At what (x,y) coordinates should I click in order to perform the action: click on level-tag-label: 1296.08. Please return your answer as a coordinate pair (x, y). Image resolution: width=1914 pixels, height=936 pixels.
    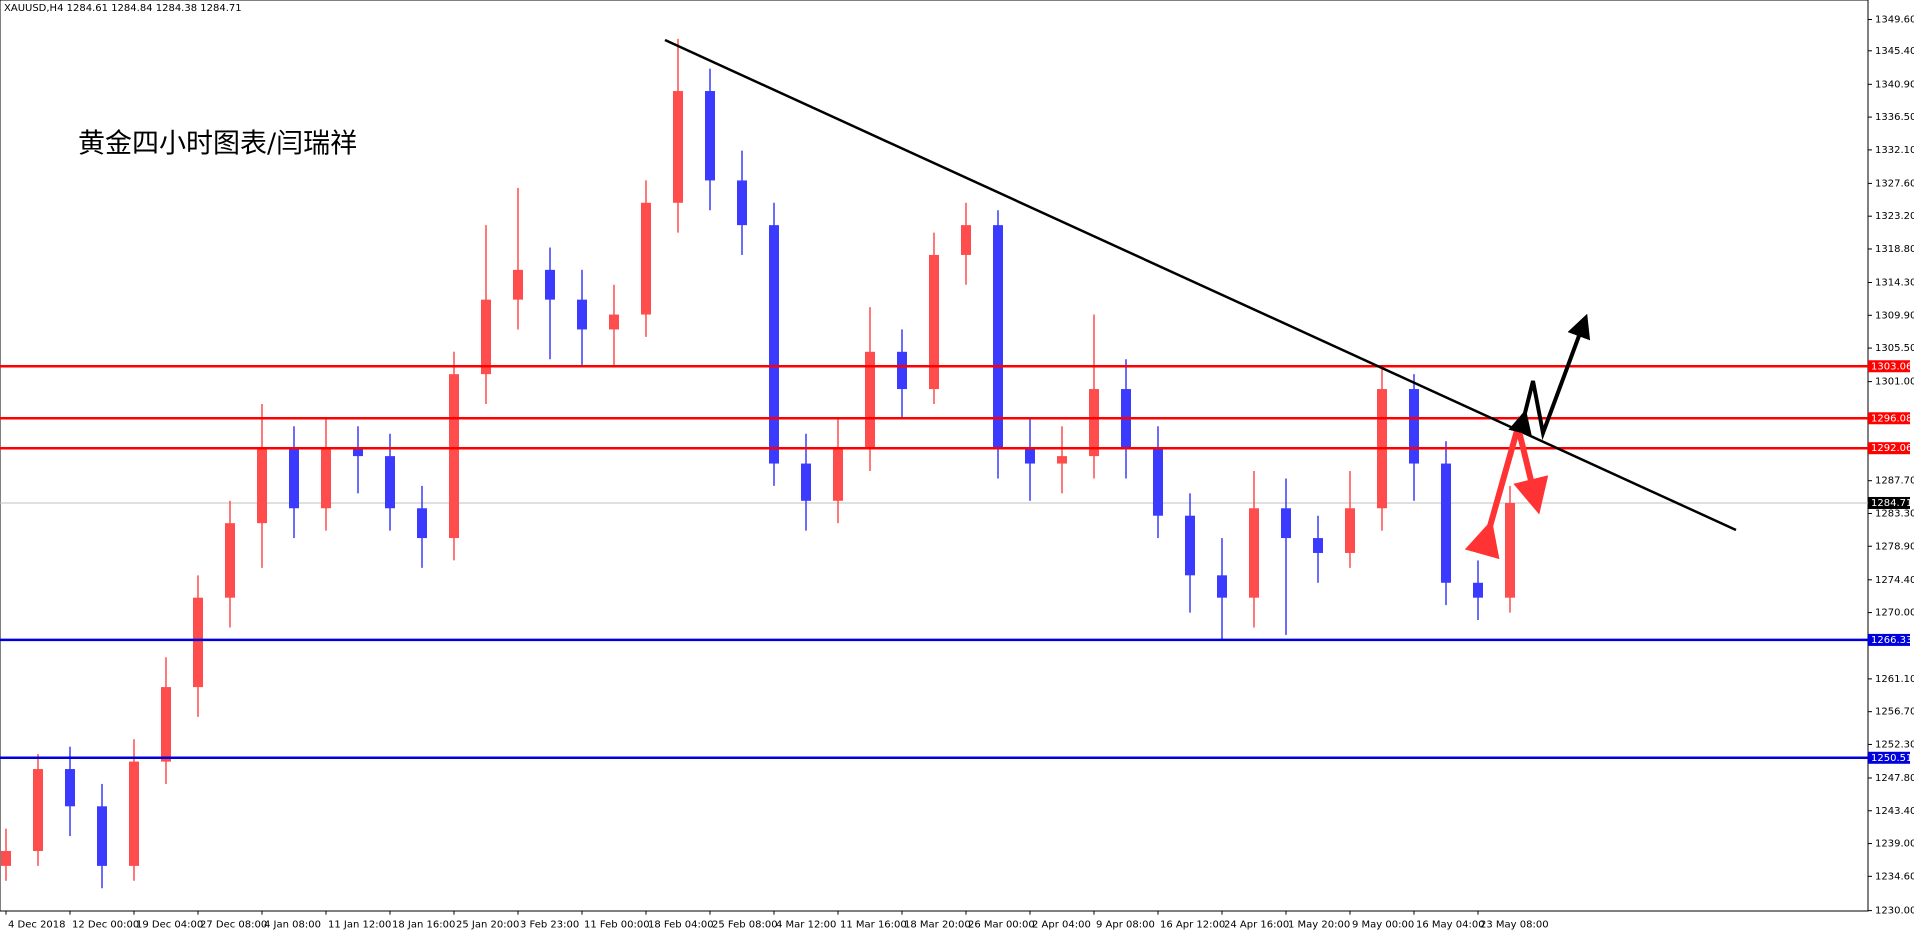
    Looking at the image, I should click on (1891, 418).